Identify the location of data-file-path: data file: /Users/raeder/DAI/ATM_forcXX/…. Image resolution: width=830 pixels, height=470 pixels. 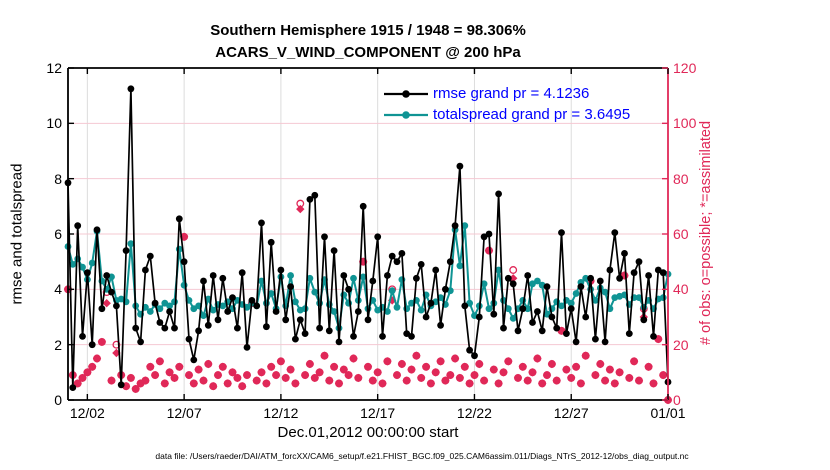
(422, 456).